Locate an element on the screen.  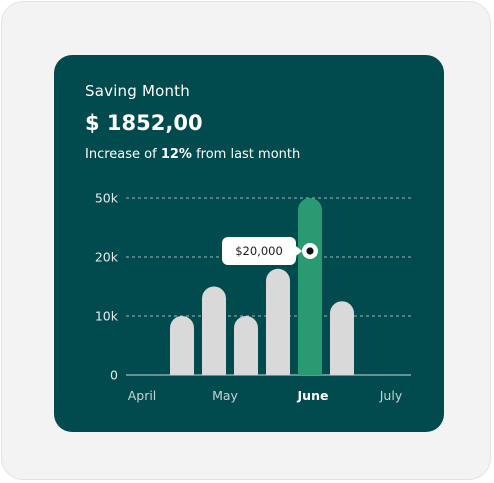
increase-percent: 12% is located at coordinates (176, 154).